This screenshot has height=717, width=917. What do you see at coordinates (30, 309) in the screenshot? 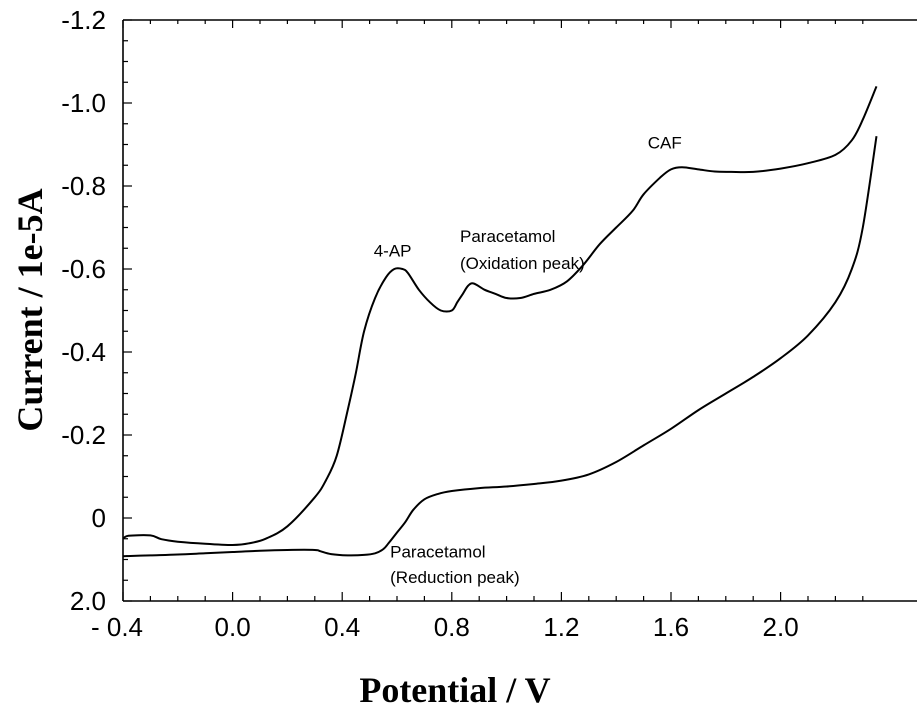
I see `y-axis-title: Current / 1e-5A` at bounding box center [30, 309].